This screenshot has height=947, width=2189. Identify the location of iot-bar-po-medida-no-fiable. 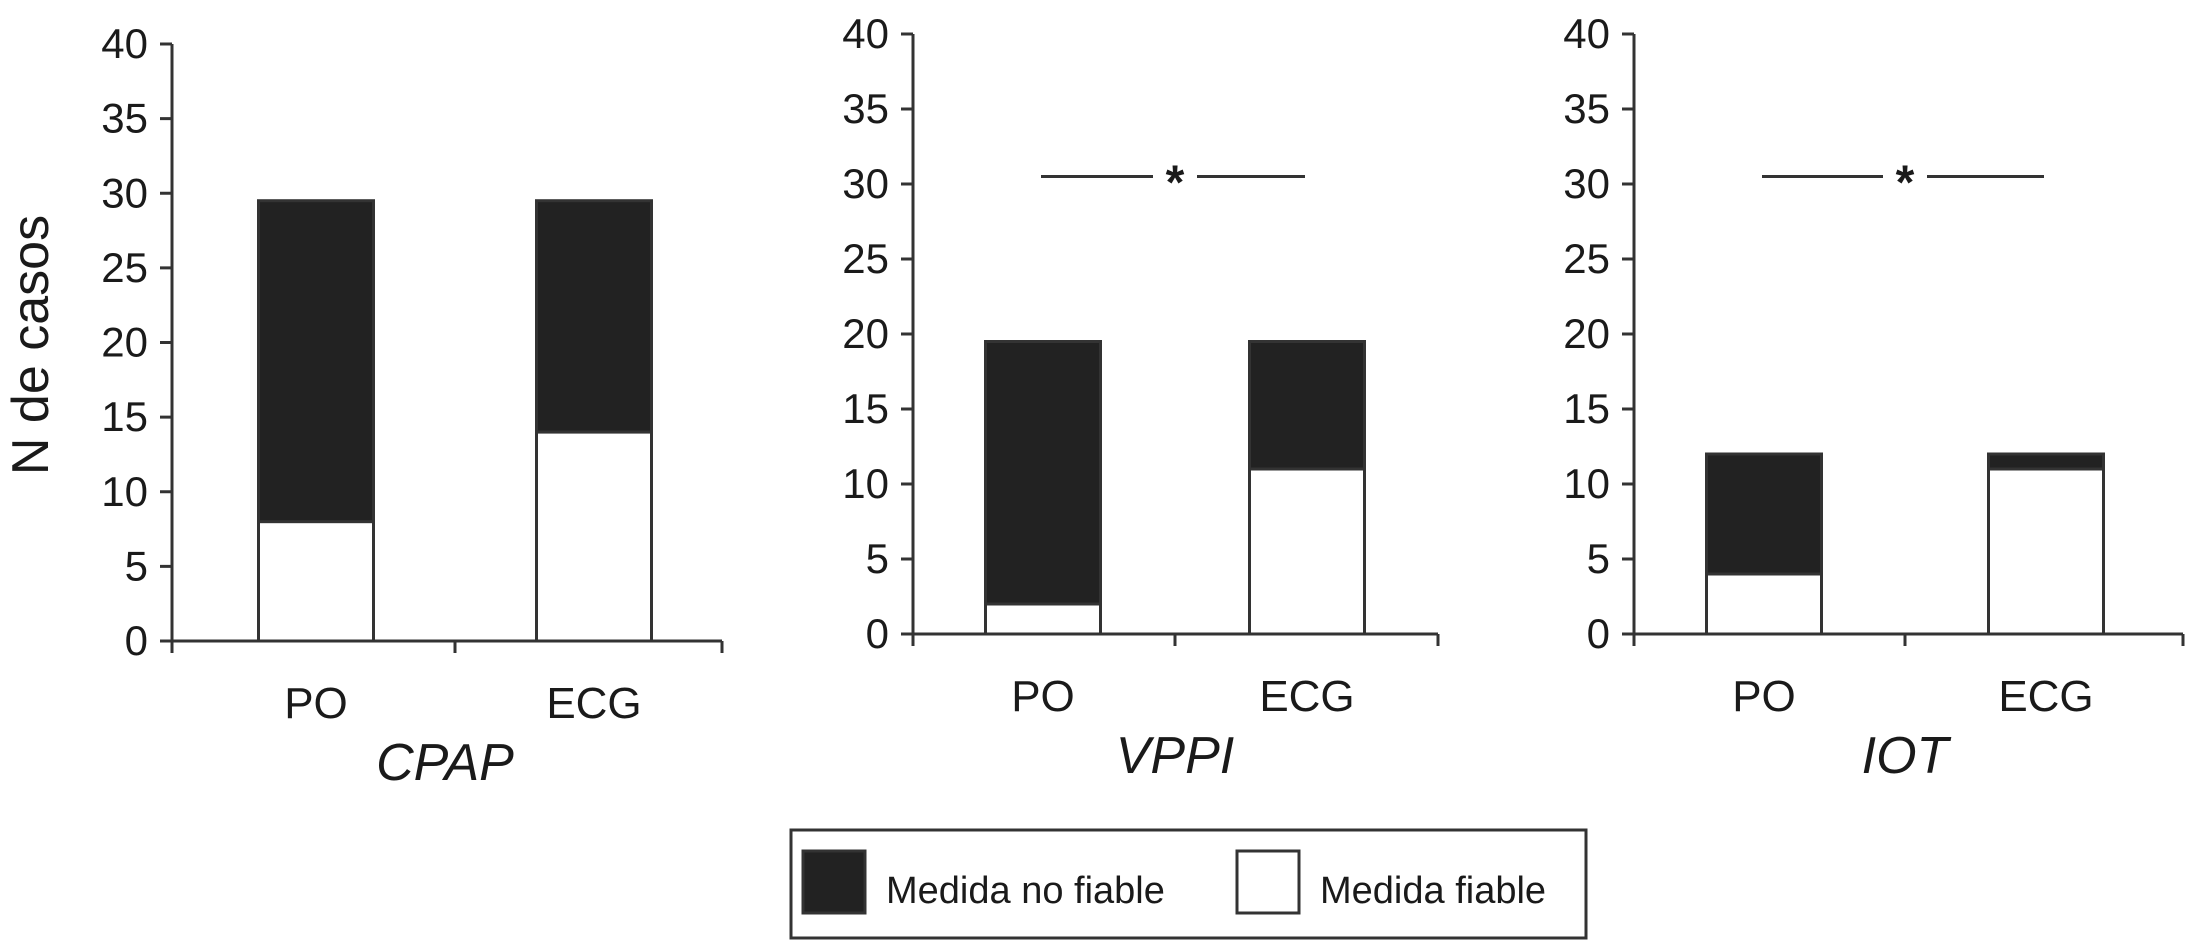
(1764, 514).